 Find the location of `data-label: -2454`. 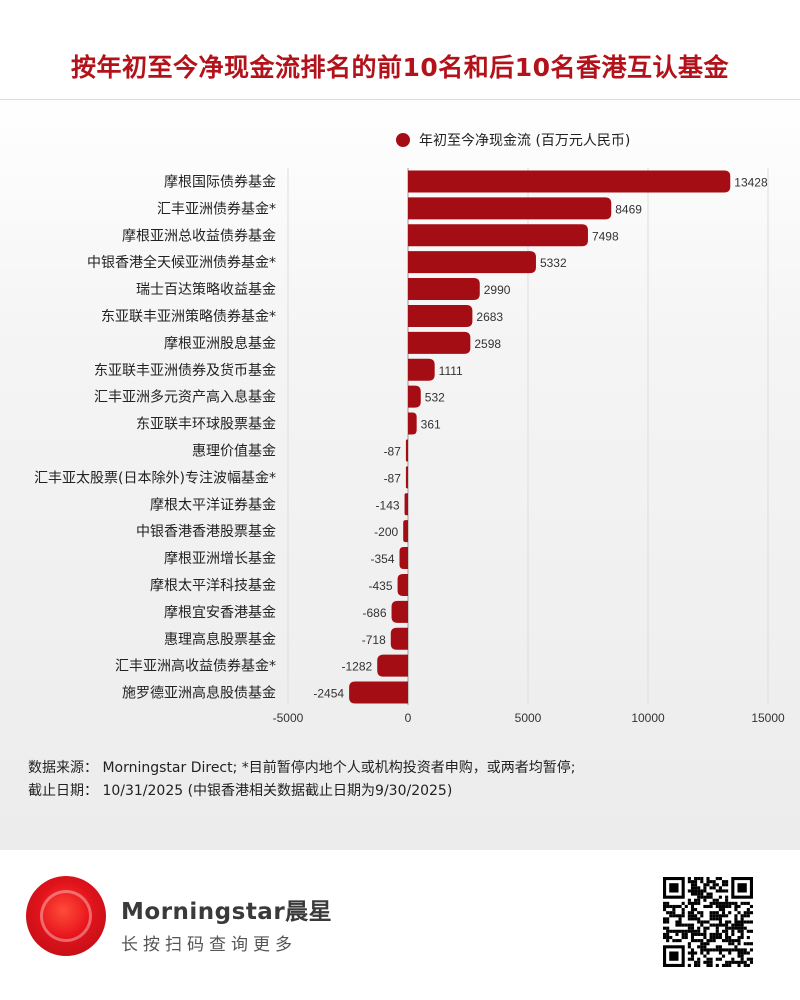

data-label: -2454 is located at coordinates (328, 694).